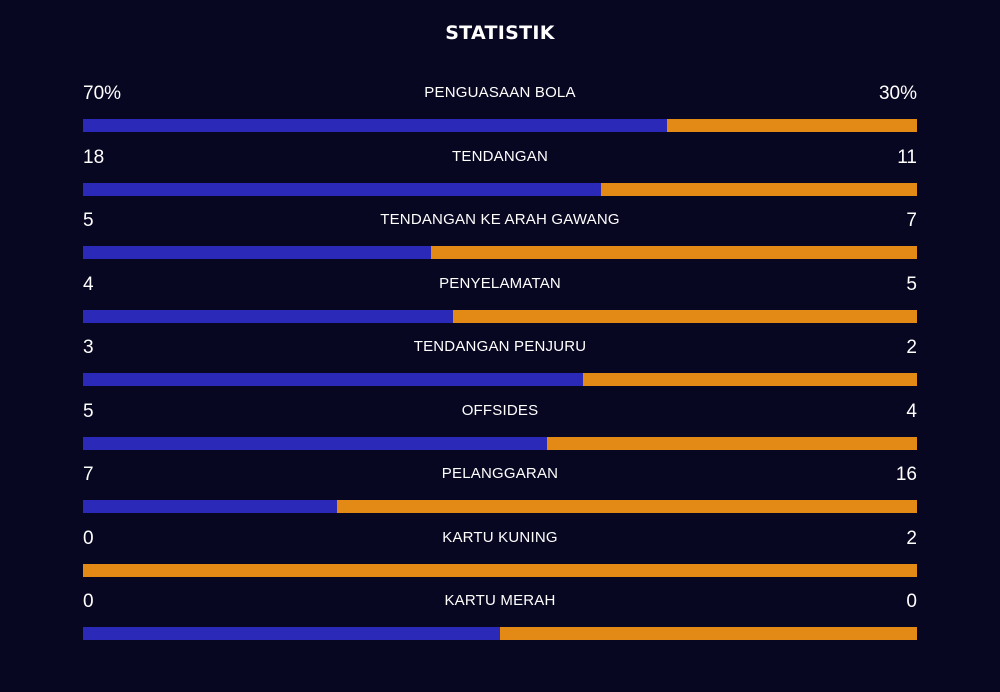 This screenshot has width=1000, height=692. I want to click on stat-header: 7 PELANGGARAN 16, so click(500, 475).